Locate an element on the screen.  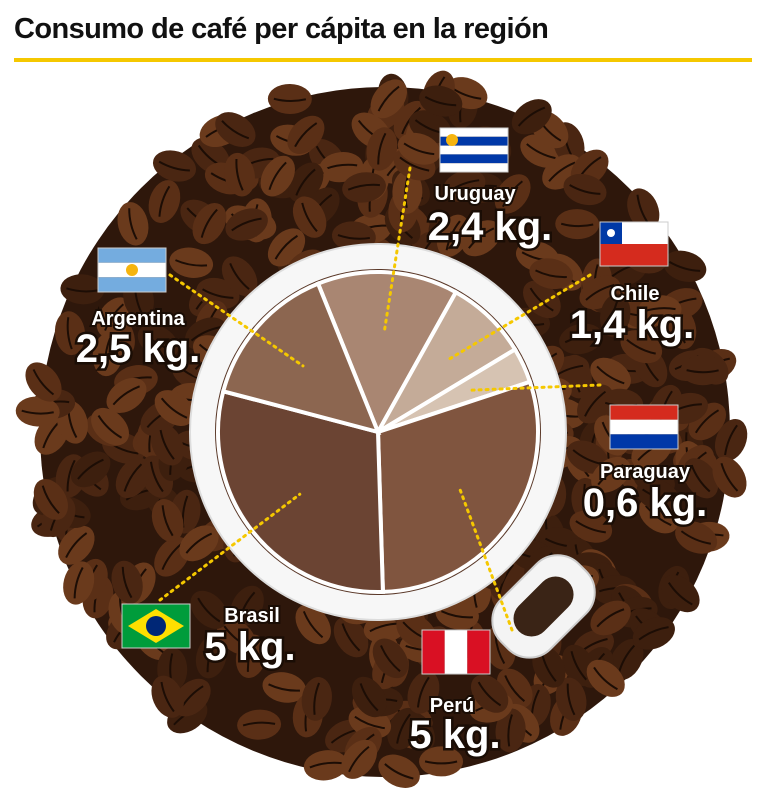
category-label: Paraguay is located at coordinates (645, 472).